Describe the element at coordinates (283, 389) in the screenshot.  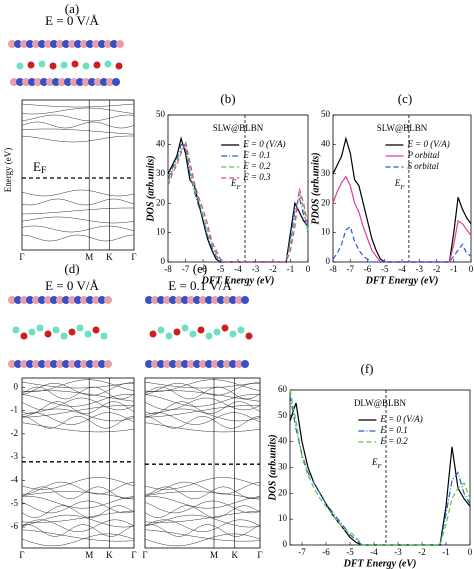
I see `y-tick-label: 60` at that location.